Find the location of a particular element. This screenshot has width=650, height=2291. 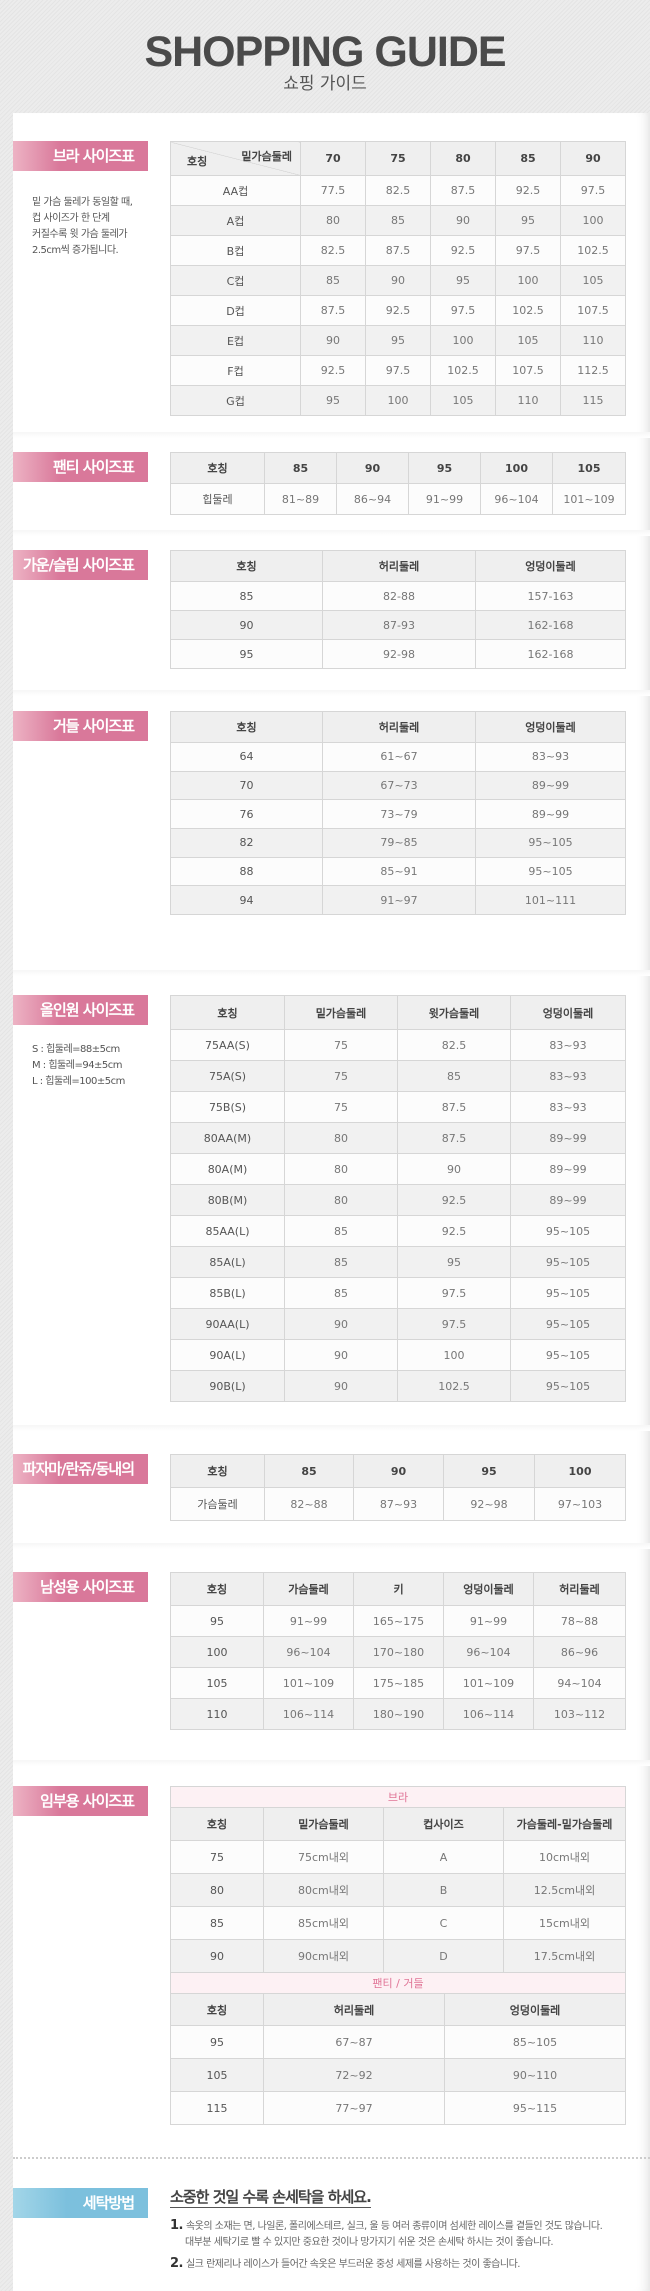

table-cell: 67~73 is located at coordinates (399, 785).